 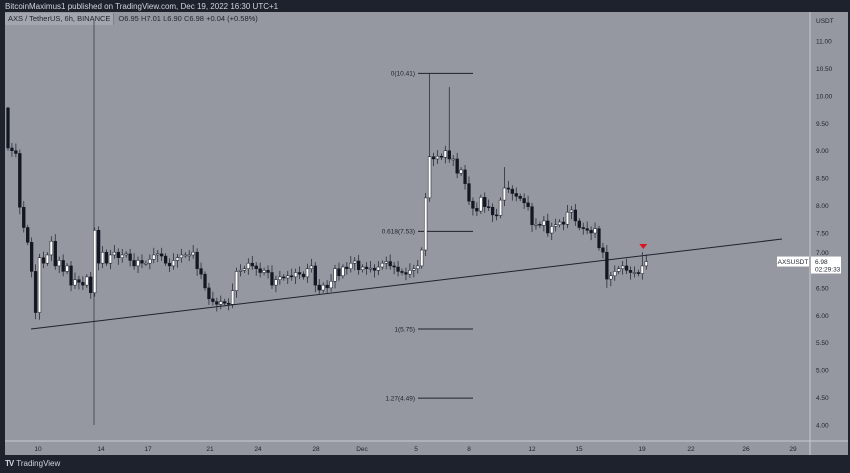 What do you see at coordinates (822, 426) in the screenshot?
I see `price-tick-label: 4.00` at bounding box center [822, 426].